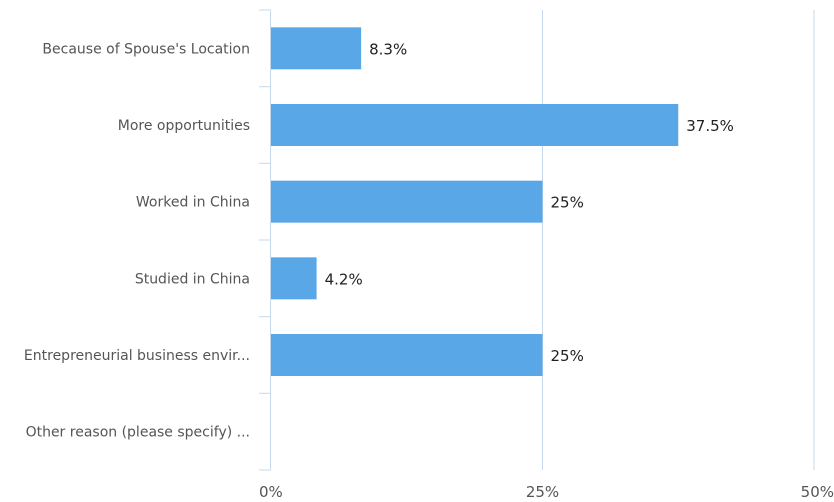 Image resolution: width=834 pixels, height=502 pixels. I want to click on data-label: 4.2%, so click(344, 279).